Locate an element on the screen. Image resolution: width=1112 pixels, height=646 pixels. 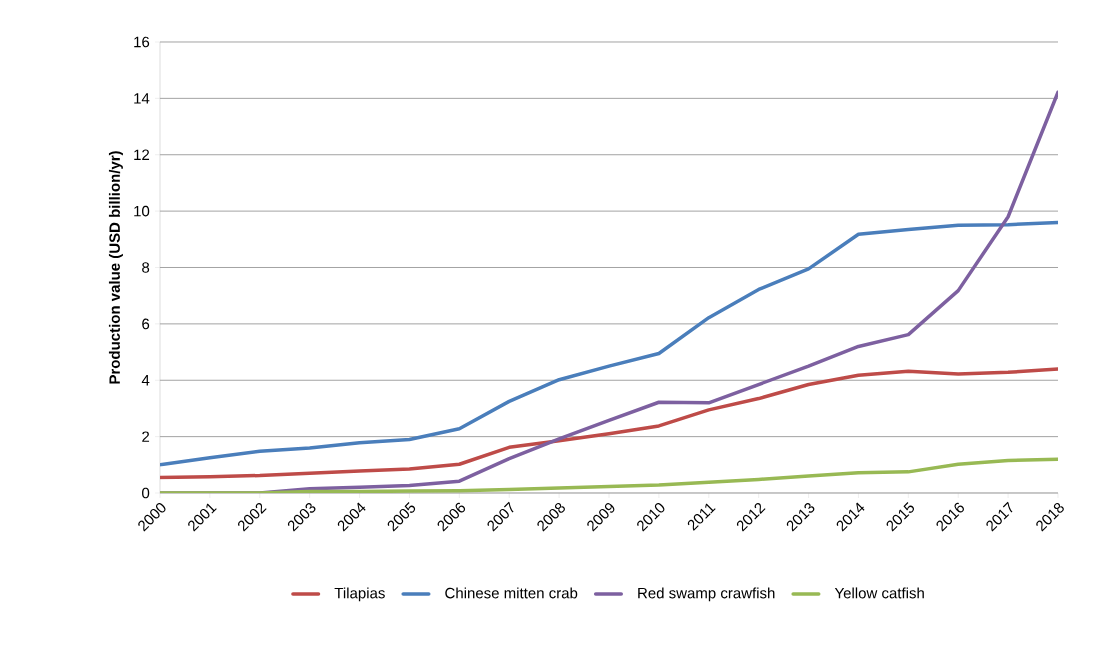
y-tick-label: 16 is located at coordinates (142, 42).